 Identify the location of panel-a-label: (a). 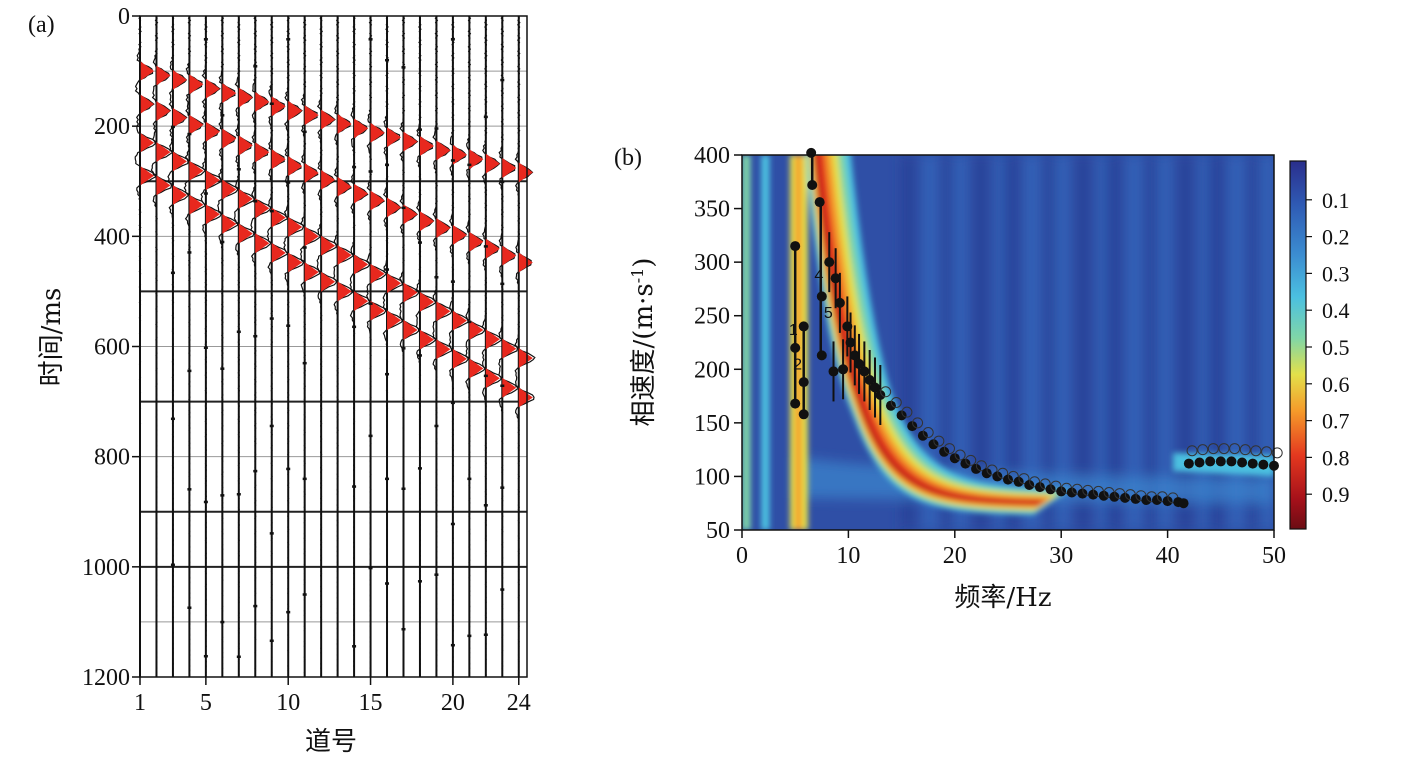
(41, 25).